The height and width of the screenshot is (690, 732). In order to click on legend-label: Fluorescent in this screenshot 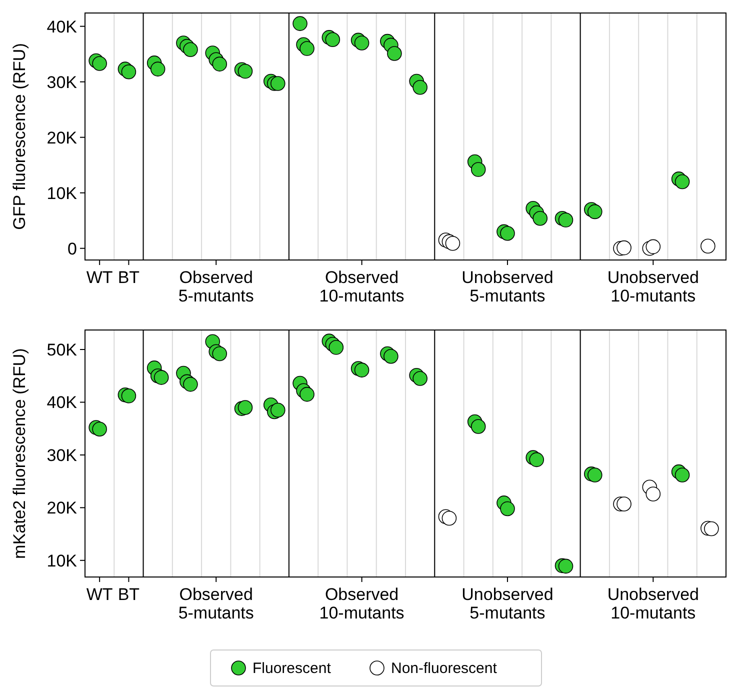, I will do `click(292, 668)`.